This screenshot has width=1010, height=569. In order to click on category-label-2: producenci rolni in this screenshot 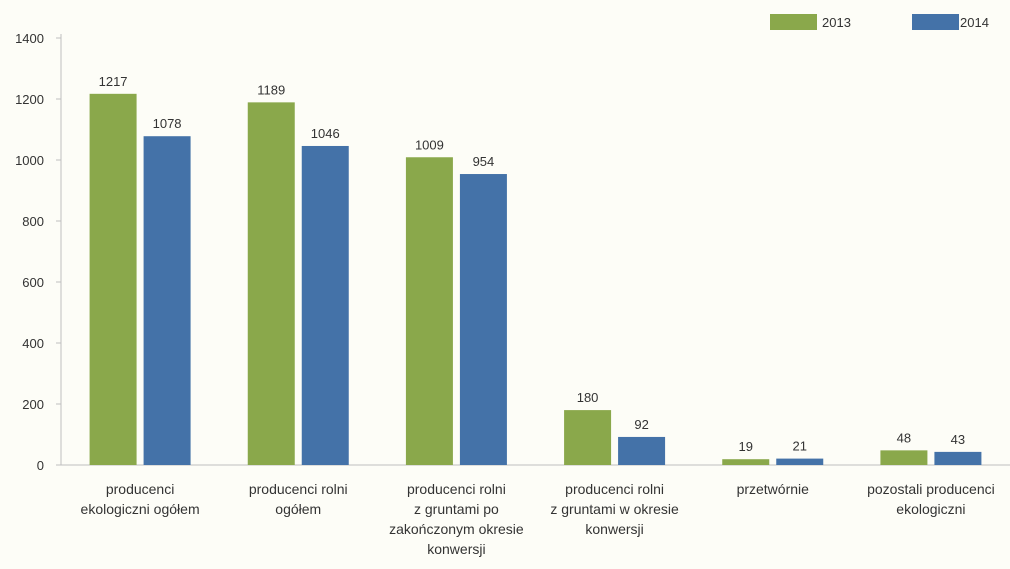, I will do `click(456, 489)`.